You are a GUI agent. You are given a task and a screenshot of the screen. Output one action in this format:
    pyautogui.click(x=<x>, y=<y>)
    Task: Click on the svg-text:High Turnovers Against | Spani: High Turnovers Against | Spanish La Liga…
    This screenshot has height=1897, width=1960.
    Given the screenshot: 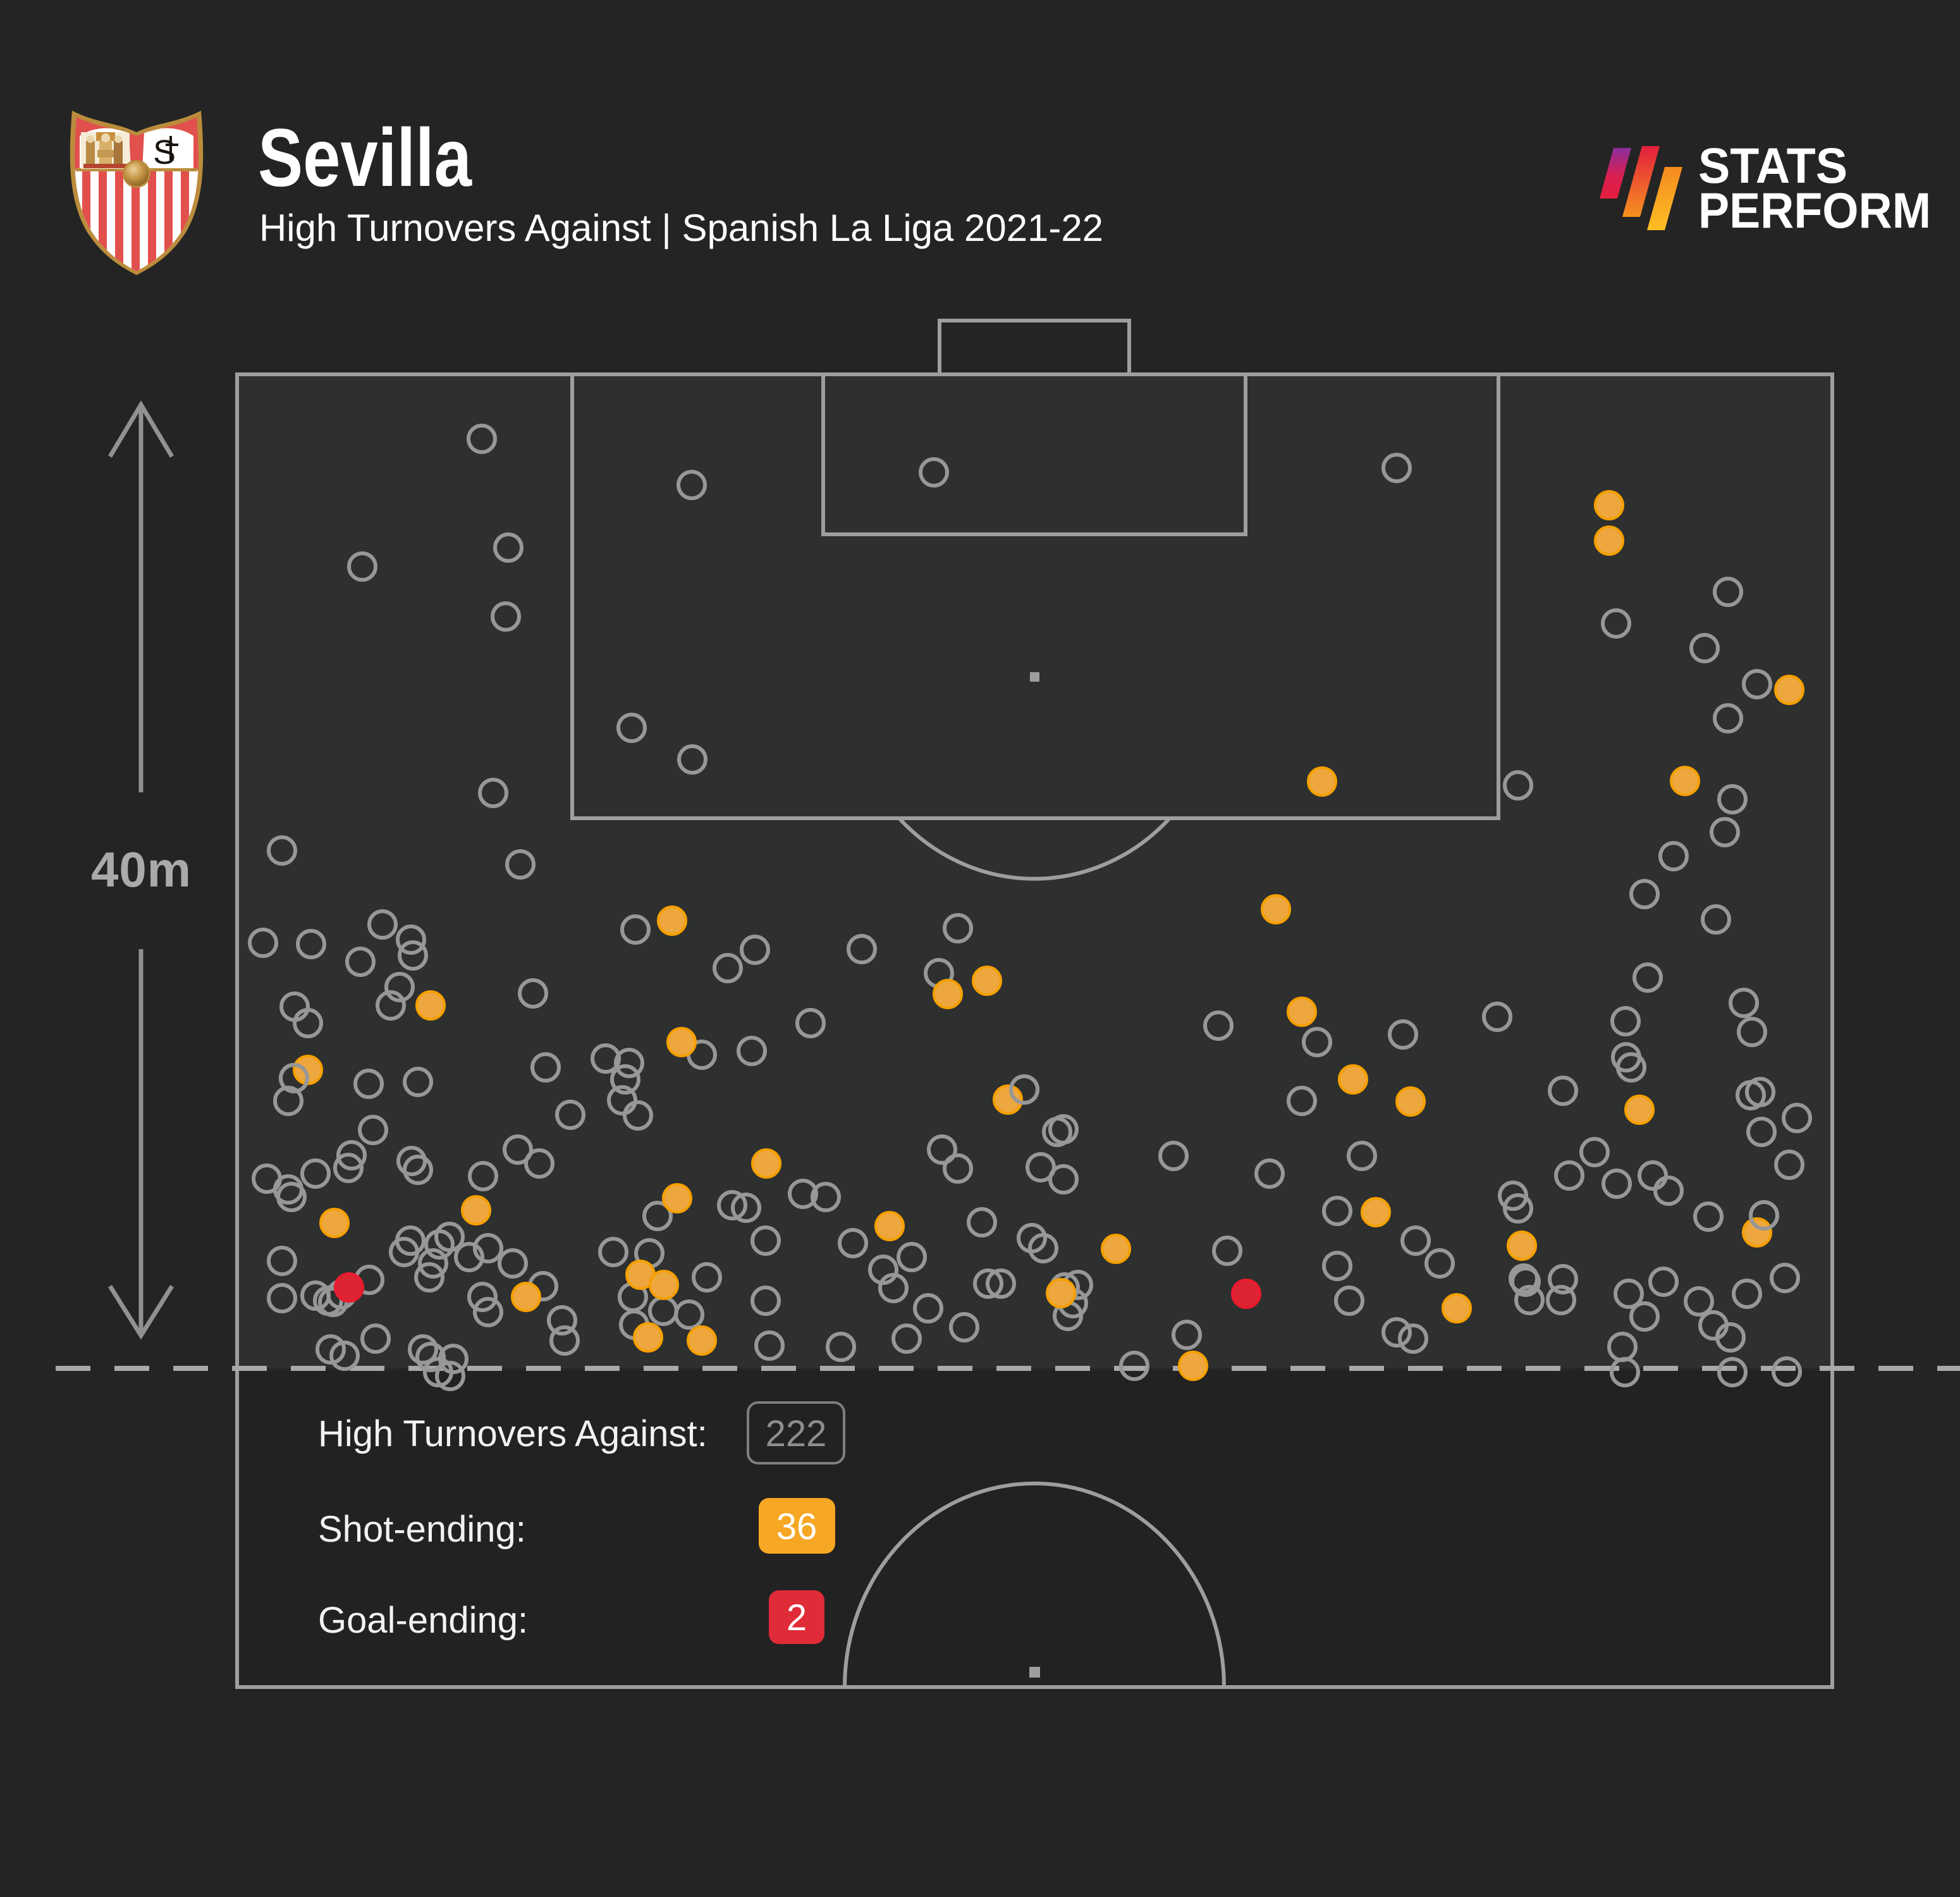 What is the action you would take?
    pyautogui.click(x=681, y=228)
    